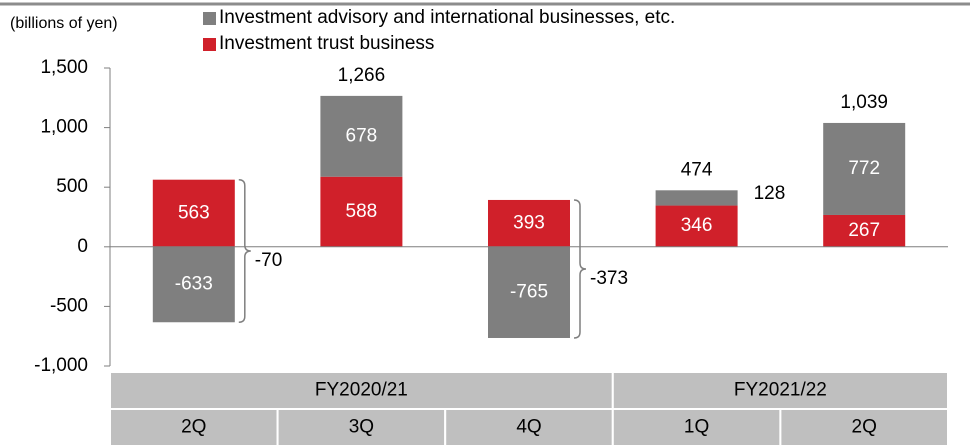 This screenshot has height=448, width=970. What do you see at coordinates (82, 246) in the screenshot?
I see `y-tick-label: 0` at bounding box center [82, 246].